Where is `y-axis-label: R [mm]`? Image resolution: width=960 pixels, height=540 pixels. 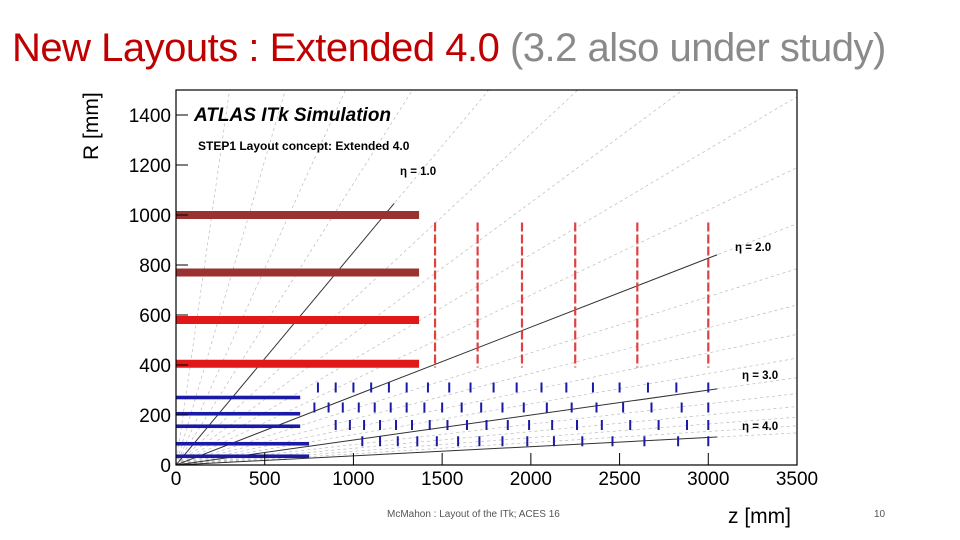
y-axis-label: R [mm] is located at coordinates (91, 126).